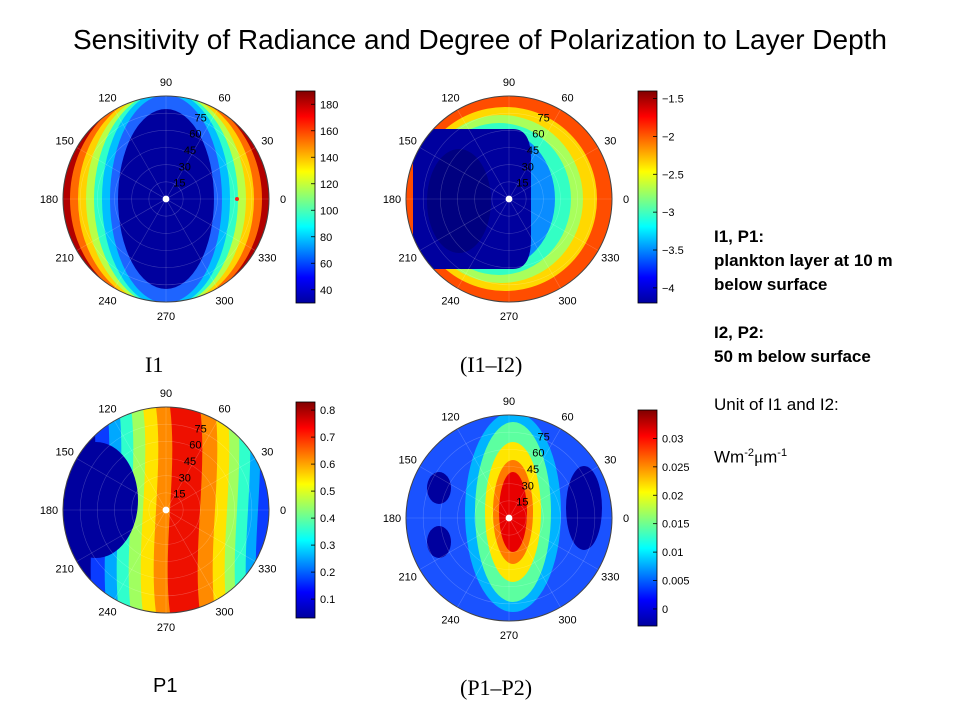  I want to click on colorbar-tick-label: 0.015, so click(676, 525).